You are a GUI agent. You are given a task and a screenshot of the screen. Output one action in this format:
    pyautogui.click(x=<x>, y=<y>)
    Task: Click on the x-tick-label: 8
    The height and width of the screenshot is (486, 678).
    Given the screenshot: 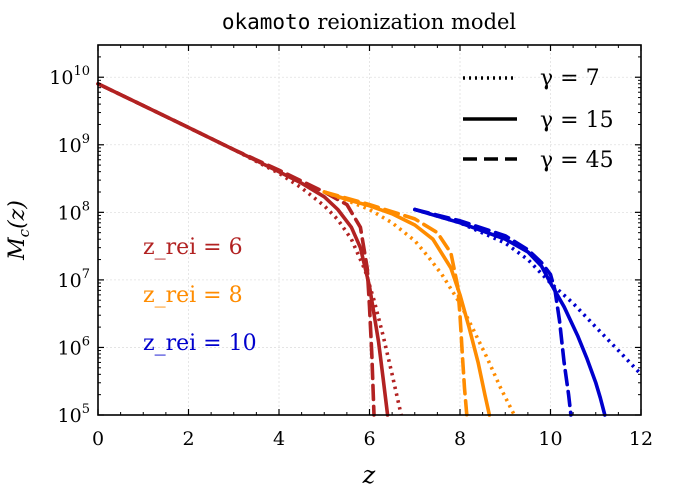 What is the action you would take?
    pyautogui.click(x=460, y=439)
    